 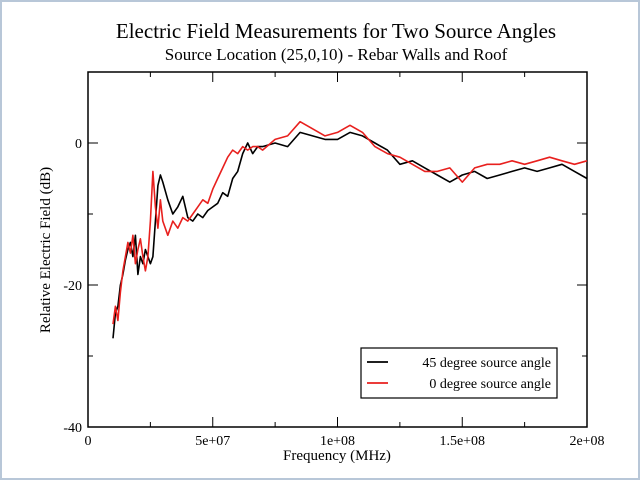 What do you see at coordinates (72, 286) in the screenshot?
I see `y-tick-label: -20` at bounding box center [72, 286].